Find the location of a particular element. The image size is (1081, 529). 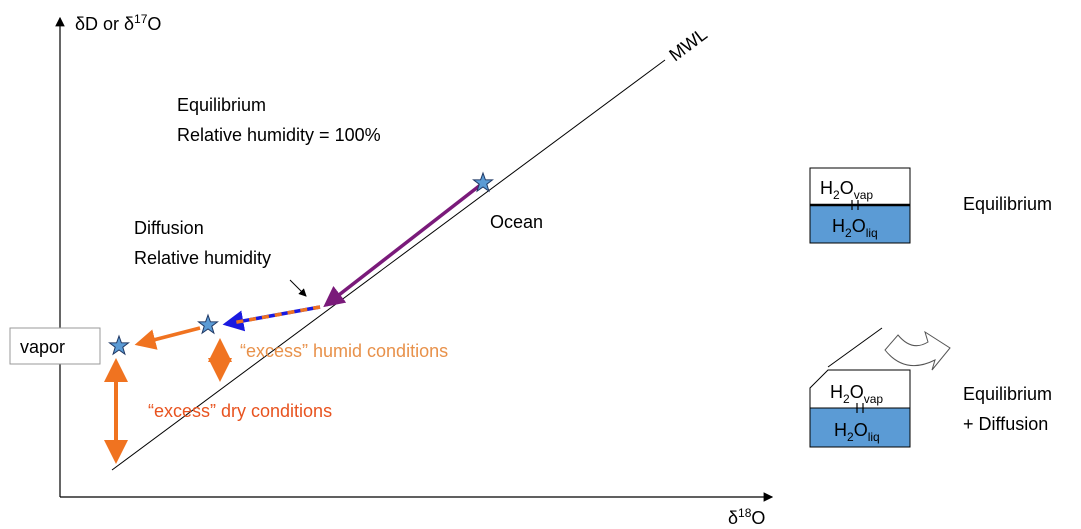

text: δ is located at coordinates (733, 518).